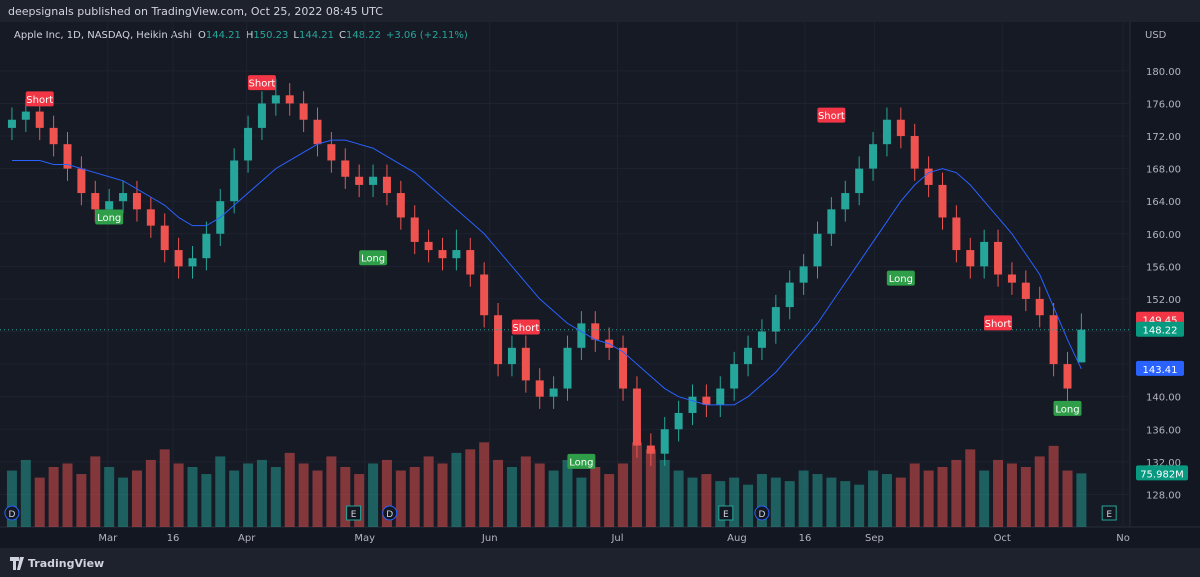 The height and width of the screenshot is (577, 1200). What do you see at coordinates (737, 538) in the screenshot?
I see `x-tick-label: Aug` at bounding box center [737, 538].